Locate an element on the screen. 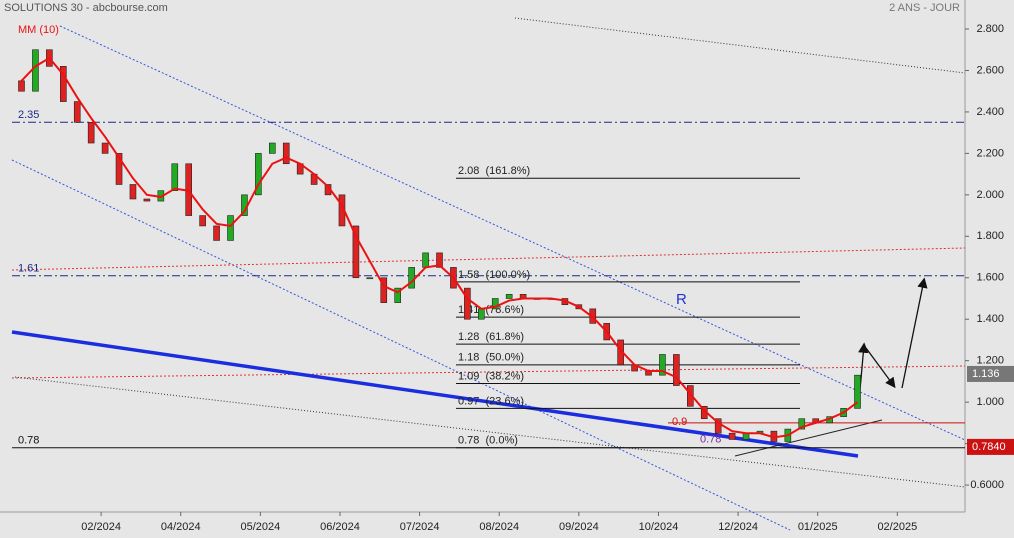 Image resolution: width=1014 pixels, height=538 pixels. x-tick-label: 05/2024 is located at coordinates (260, 527).